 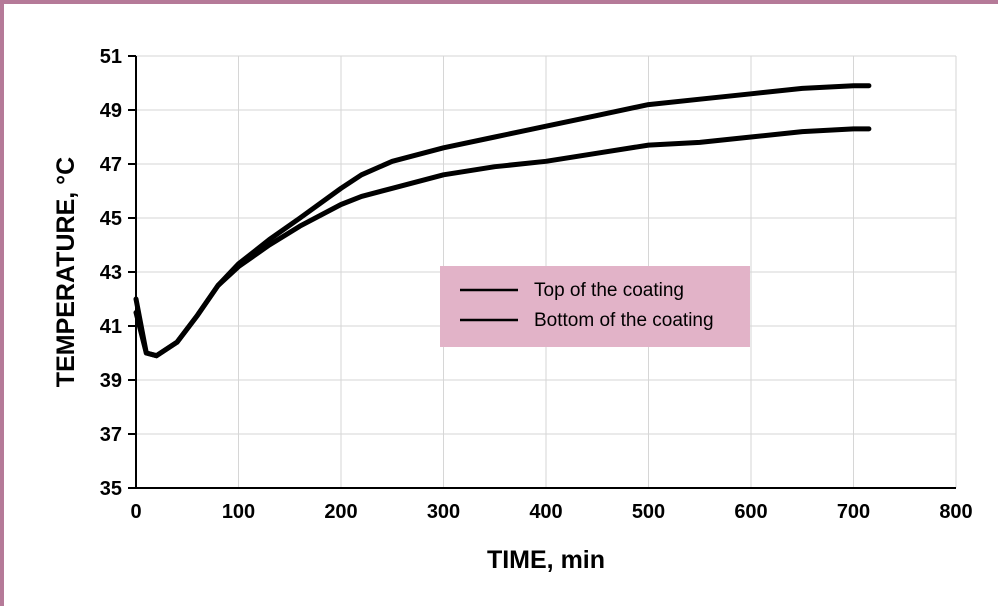 What do you see at coordinates (111, 489) in the screenshot?
I see `y-tick-label: 35` at bounding box center [111, 489].